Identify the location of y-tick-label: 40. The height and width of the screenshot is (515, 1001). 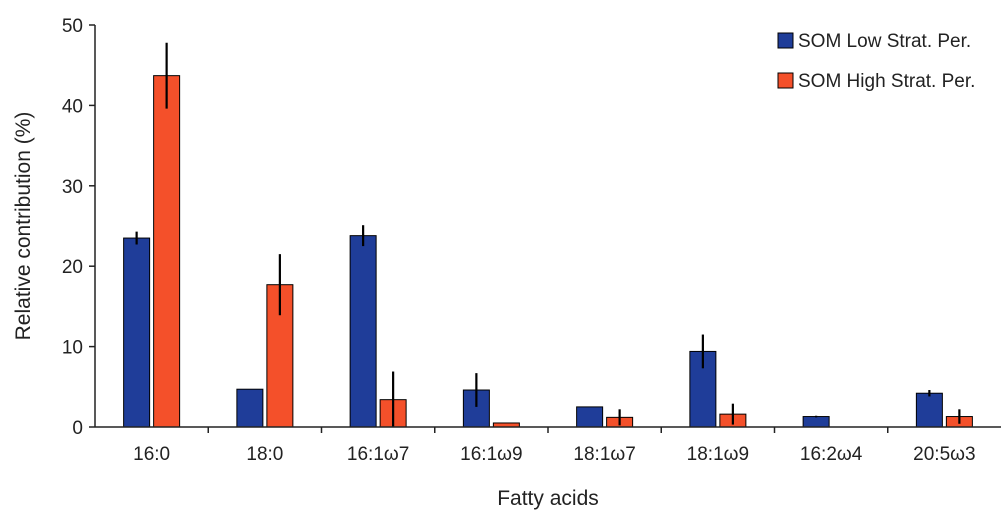
(72, 106).